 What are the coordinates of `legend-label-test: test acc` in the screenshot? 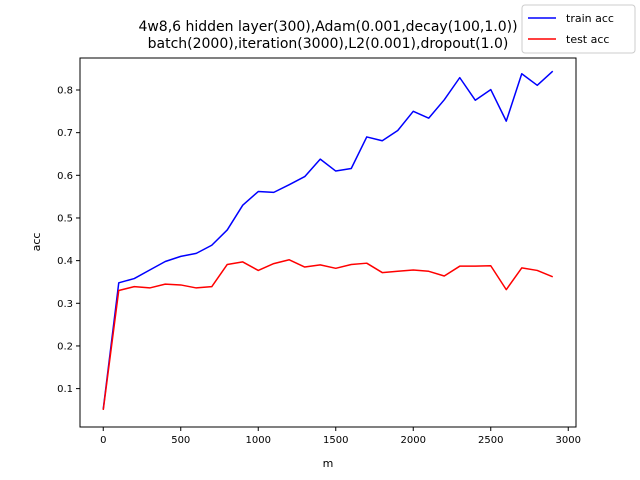 It's located at (587, 39).